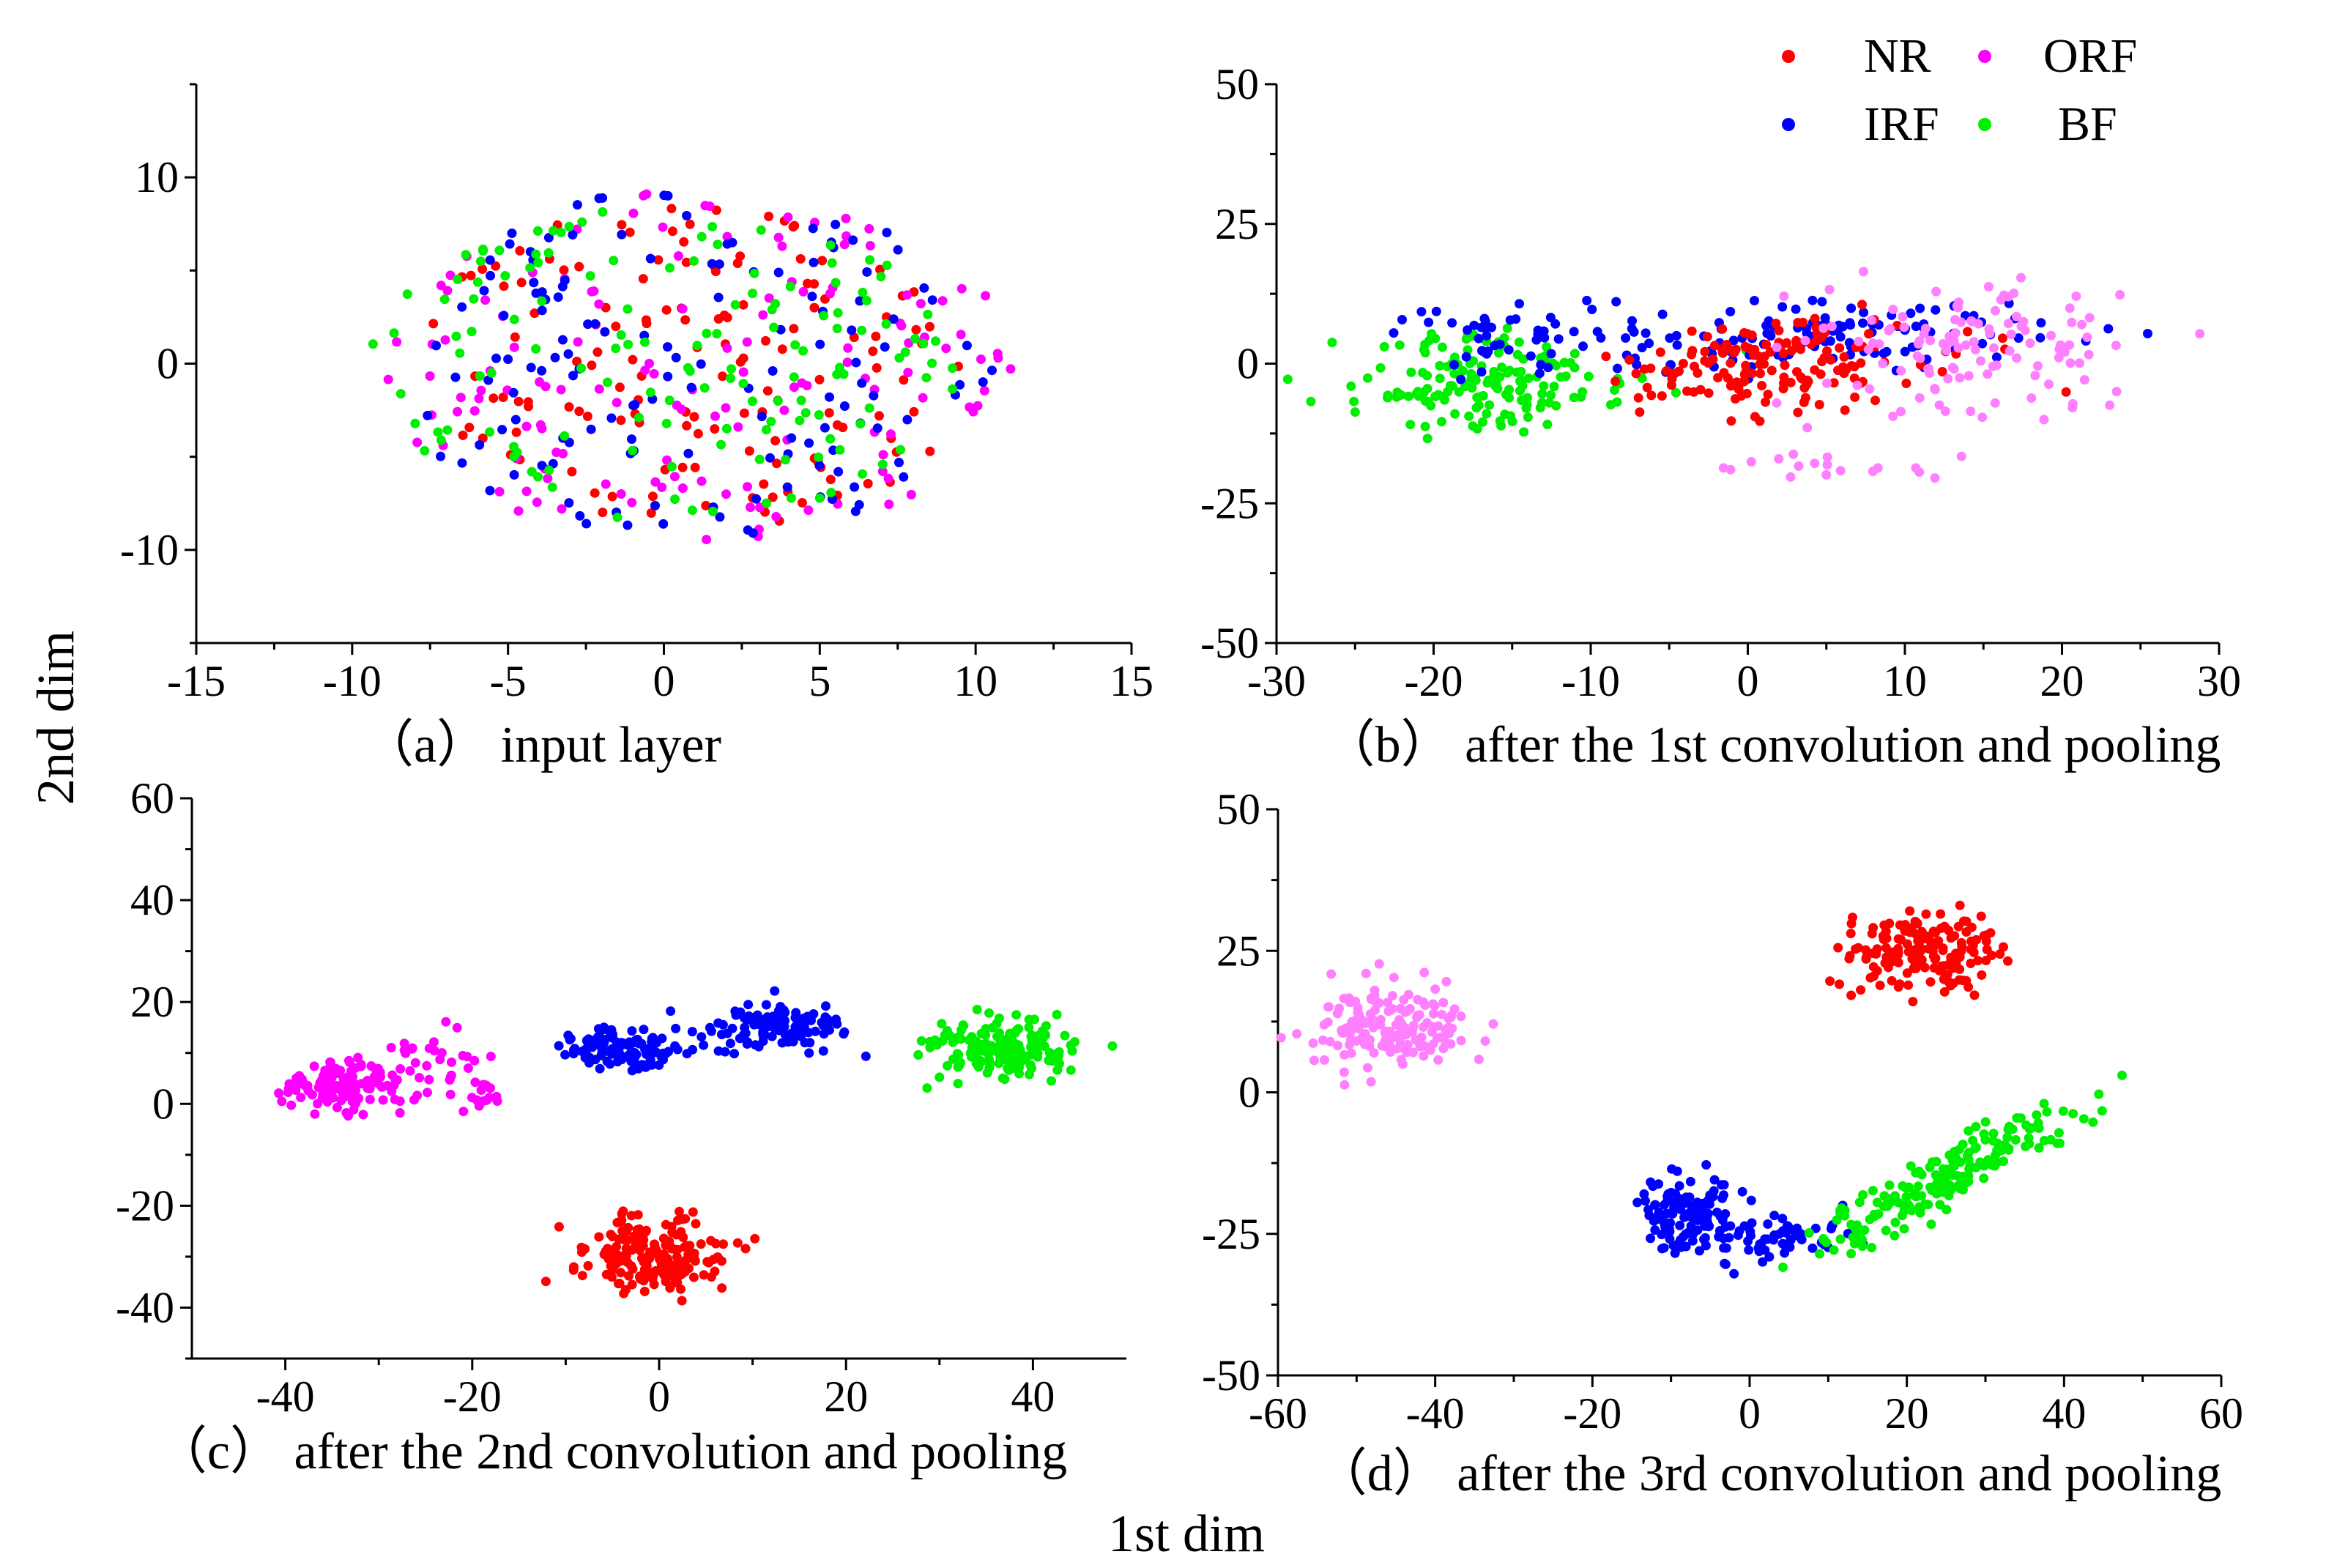 This screenshot has width=2326, height=1568. What do you see at coordinates (846, 1396) in the screenshot?
I see `x-tick-label-c: 20` at bounding box center [846, 1396].